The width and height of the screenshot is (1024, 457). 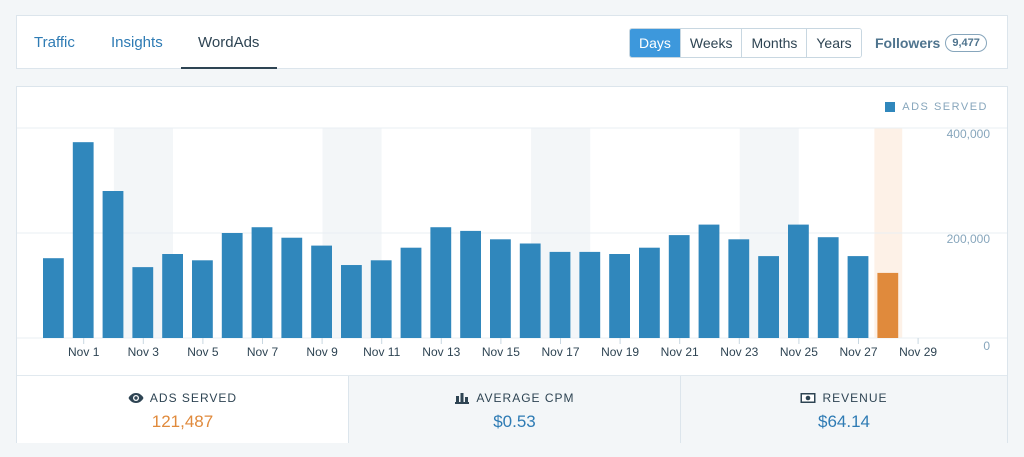 What do you see at coordinates (620, 352) in the screenshot?
I see `x-tick-label: Nov 19` at bounding box center [620, 352].